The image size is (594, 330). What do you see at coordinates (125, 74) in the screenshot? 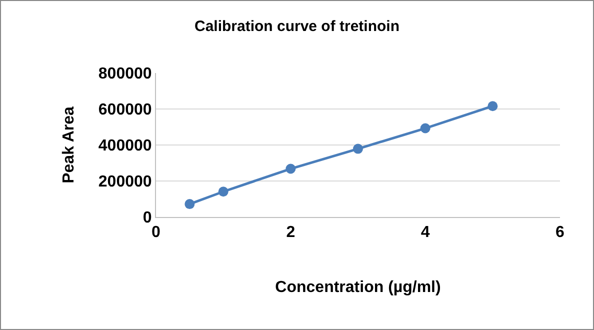
I see `y-tick-label: 800000` at bounding box center [125, 74].